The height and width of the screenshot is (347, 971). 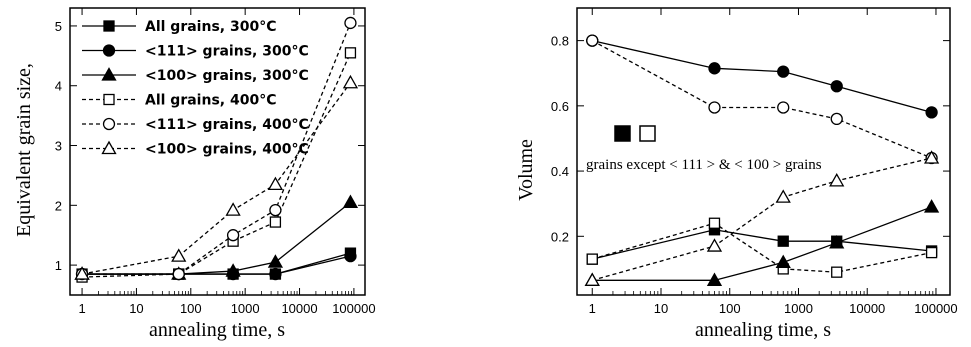 What do you see at coordinates (210, 27) in the screenshot?
I see `legend-label: All grains, 300°C` at bounding box center [210, 27].